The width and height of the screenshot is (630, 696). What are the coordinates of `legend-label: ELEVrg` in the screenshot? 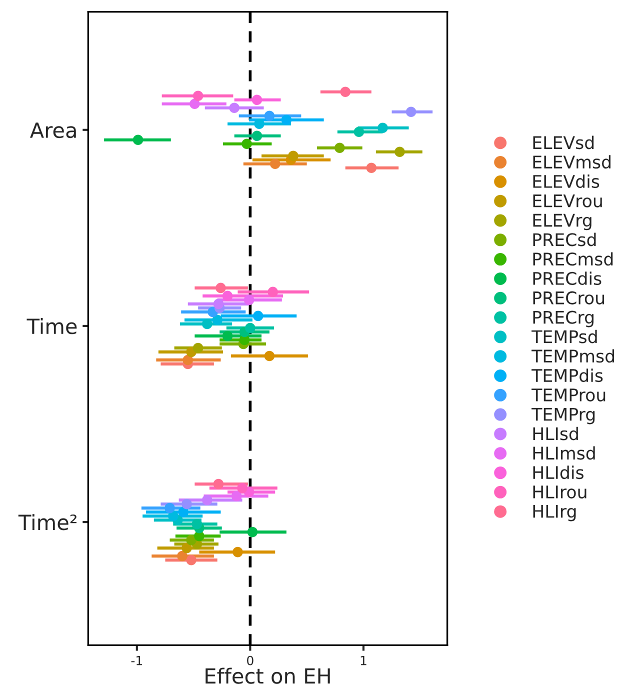 It's located at (562, 222).